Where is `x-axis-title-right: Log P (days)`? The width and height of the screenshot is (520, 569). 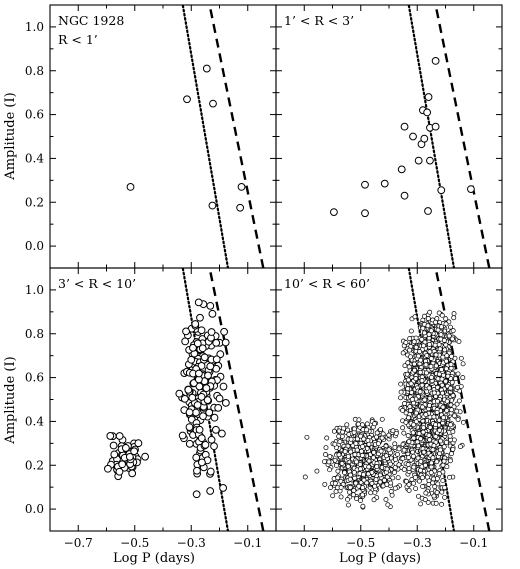
x-axis-title-right: Log P (days) is located at coordinates (380, 558).